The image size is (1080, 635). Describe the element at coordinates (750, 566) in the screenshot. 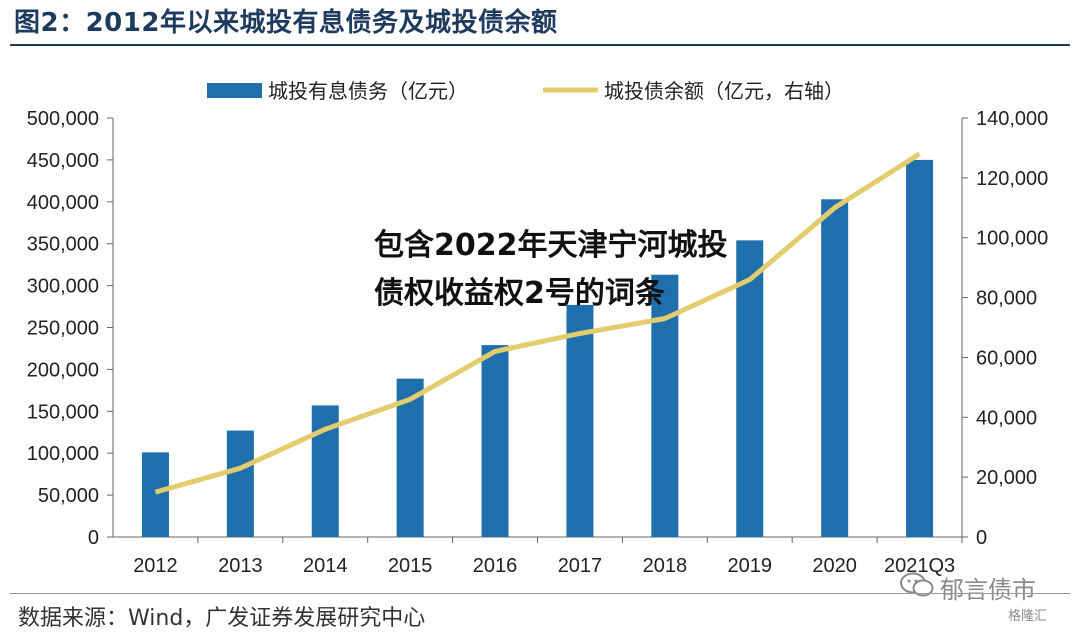

I see `x-tick-label: 2019` at that location.